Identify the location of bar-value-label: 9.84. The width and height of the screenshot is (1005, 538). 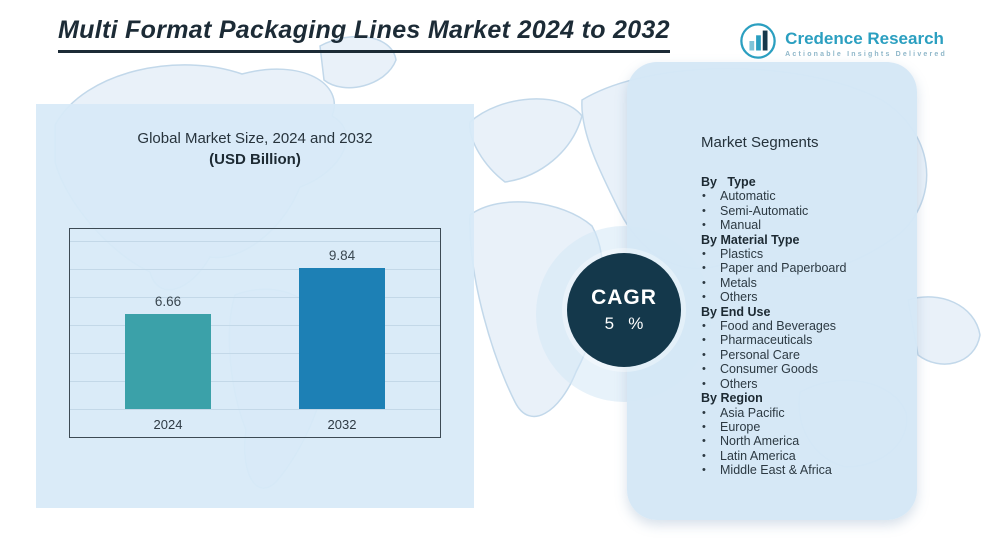
(342, 255).